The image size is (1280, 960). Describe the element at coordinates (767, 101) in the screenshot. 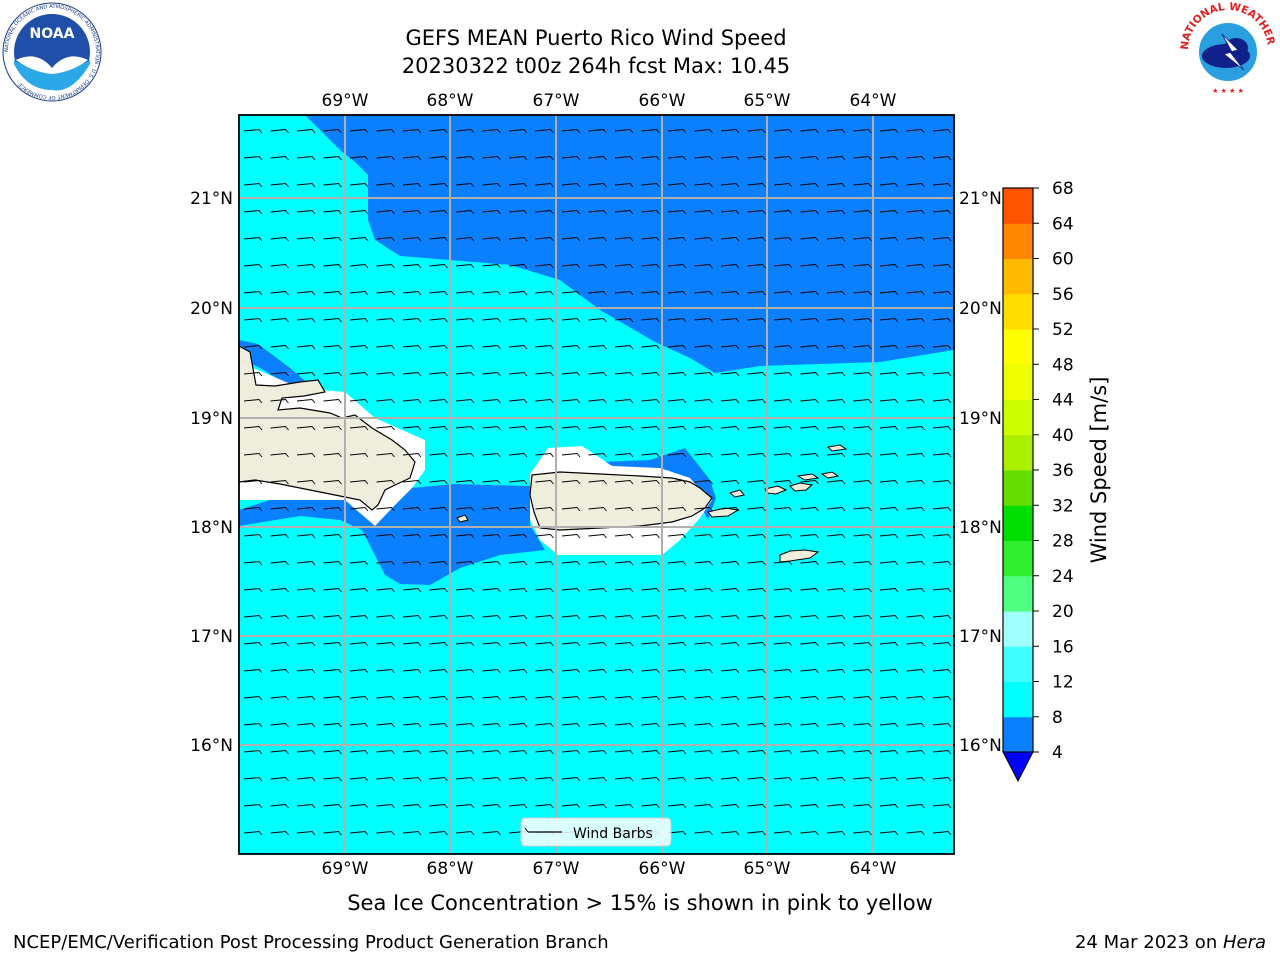

I see `lon-label-top: 65°W` at that location.